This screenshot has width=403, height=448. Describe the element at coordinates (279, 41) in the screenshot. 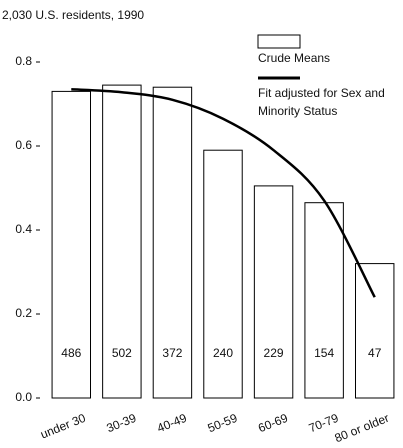

I see `legend-swatch-bar` at that location.